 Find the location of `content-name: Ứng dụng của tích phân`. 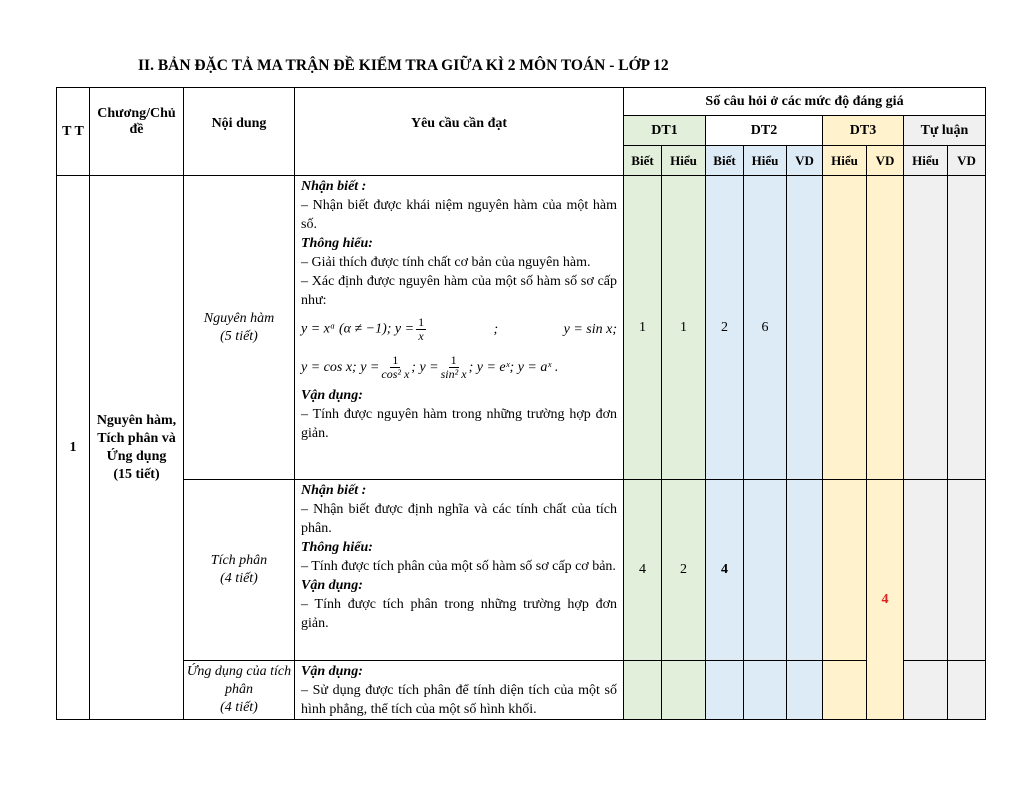

content-name: Ứng dụng của tích phân is located at coordinates (239, 680).